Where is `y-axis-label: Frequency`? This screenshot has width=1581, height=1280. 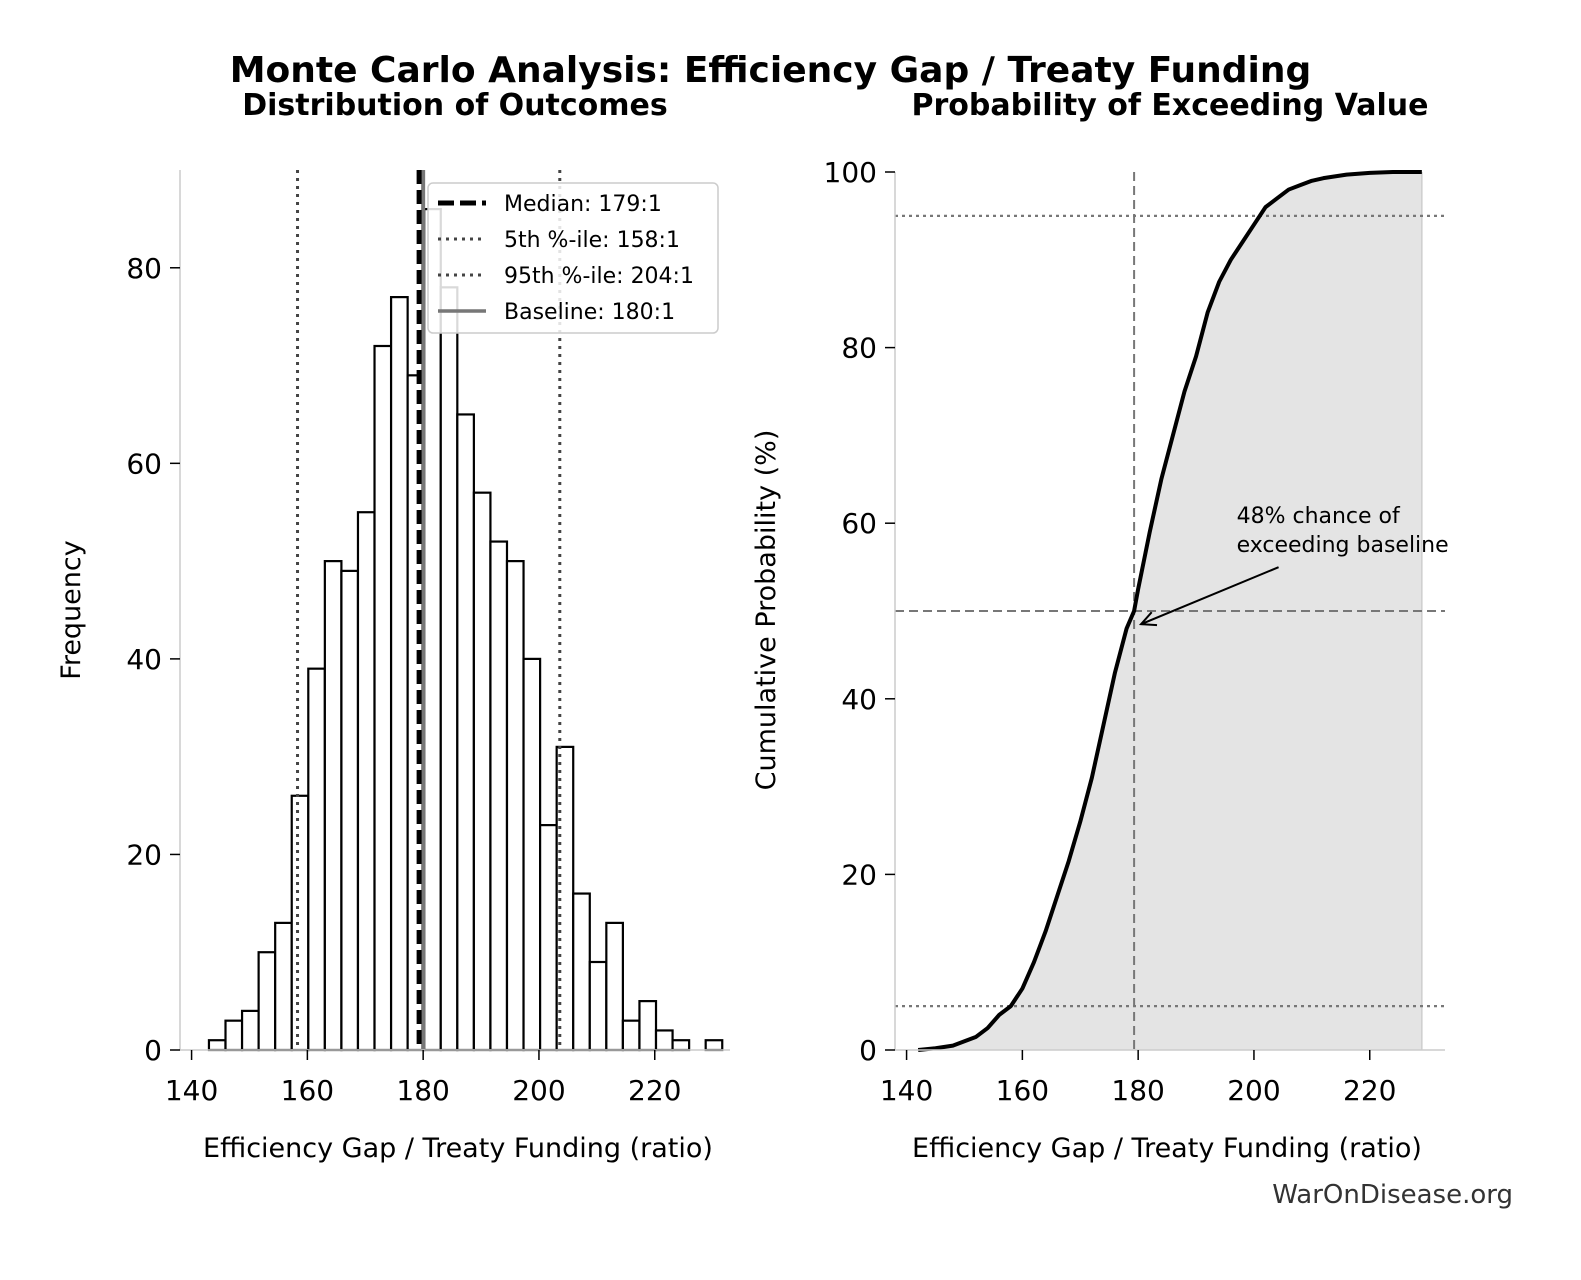
y-axis-label: Frequency is located at coordinates (71, 610).